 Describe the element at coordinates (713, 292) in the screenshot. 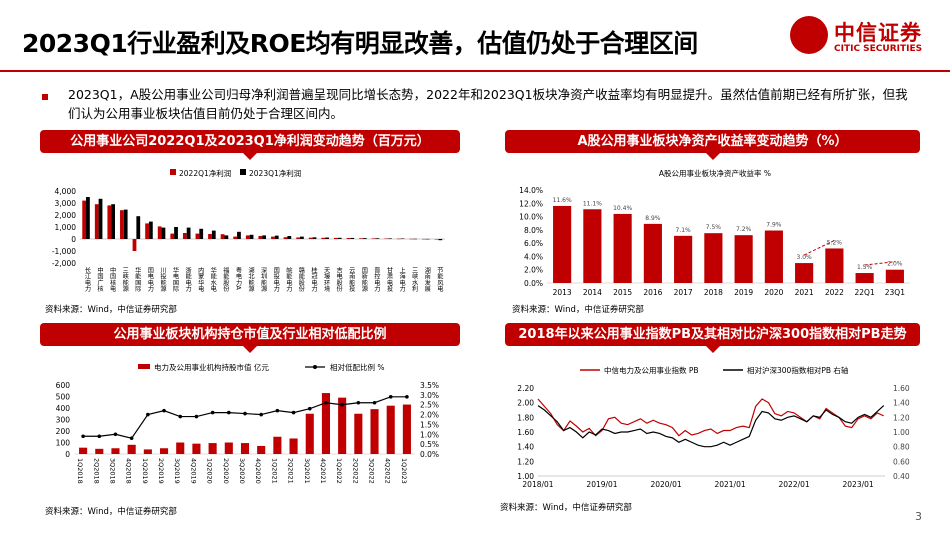

I see `x-tick-label: 2018` at that location.